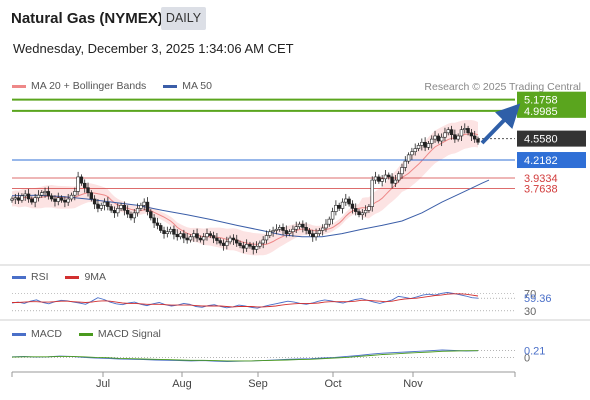  I want to click on rsi-swatch, so click(19, 277).